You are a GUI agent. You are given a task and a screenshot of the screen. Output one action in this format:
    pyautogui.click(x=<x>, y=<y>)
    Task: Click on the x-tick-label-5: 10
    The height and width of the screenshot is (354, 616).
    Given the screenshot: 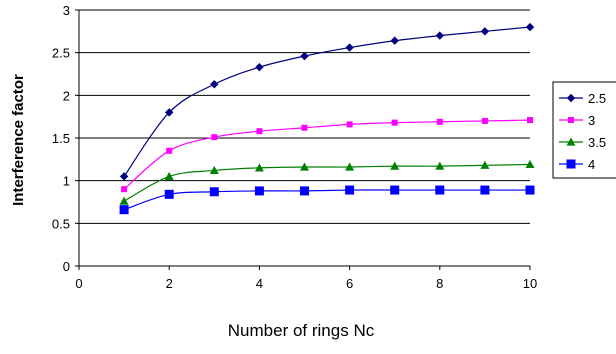 What is the action you would take?
    pyautogui.click(x=530, y=283)
    